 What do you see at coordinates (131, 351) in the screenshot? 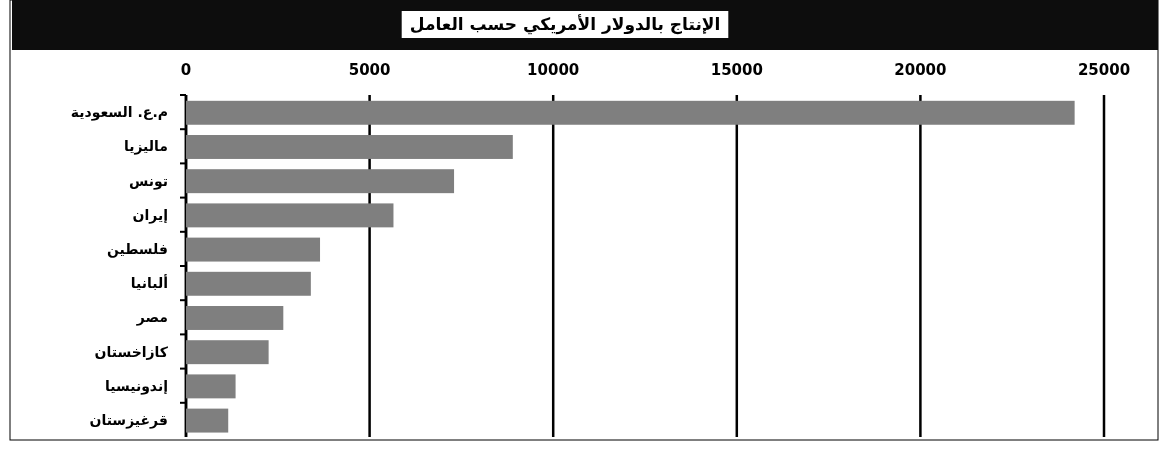
I see `y-tick-label: كازاخستان` at bounding box center [131, 351].